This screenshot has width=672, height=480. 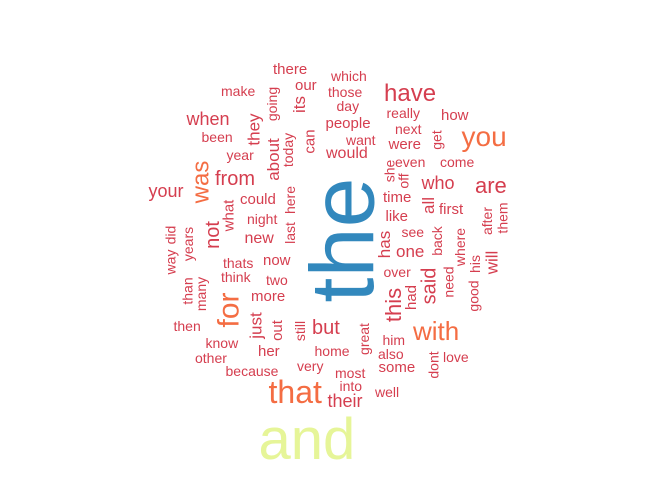 What do you see at coordinates (403, 113) in the screenshot?
I see `word-really: really` at bounding box center [403, 113].